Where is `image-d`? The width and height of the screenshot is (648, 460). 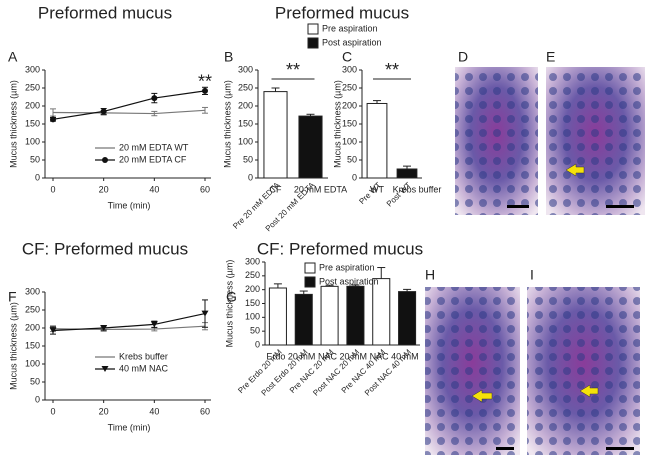
image-d is located at coordinates (496, 141).